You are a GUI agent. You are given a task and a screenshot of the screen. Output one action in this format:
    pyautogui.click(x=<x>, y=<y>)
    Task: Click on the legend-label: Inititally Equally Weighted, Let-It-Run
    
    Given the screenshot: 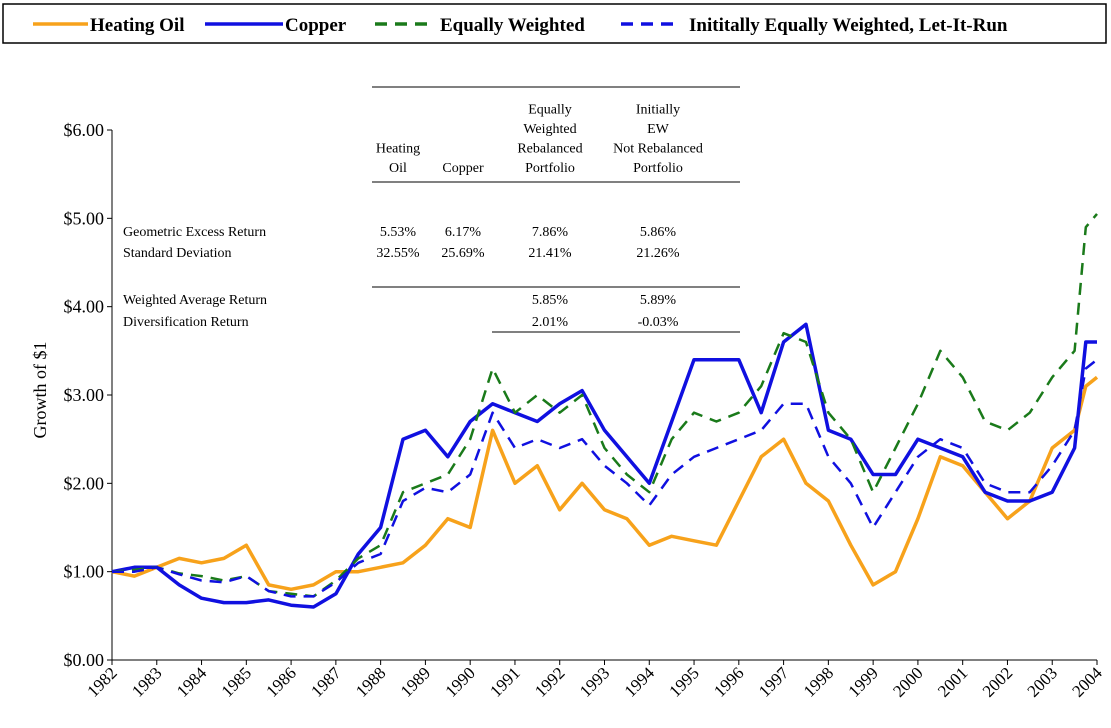 What is the action you would take?
    pyautogui.click(x=848, y=25)
    